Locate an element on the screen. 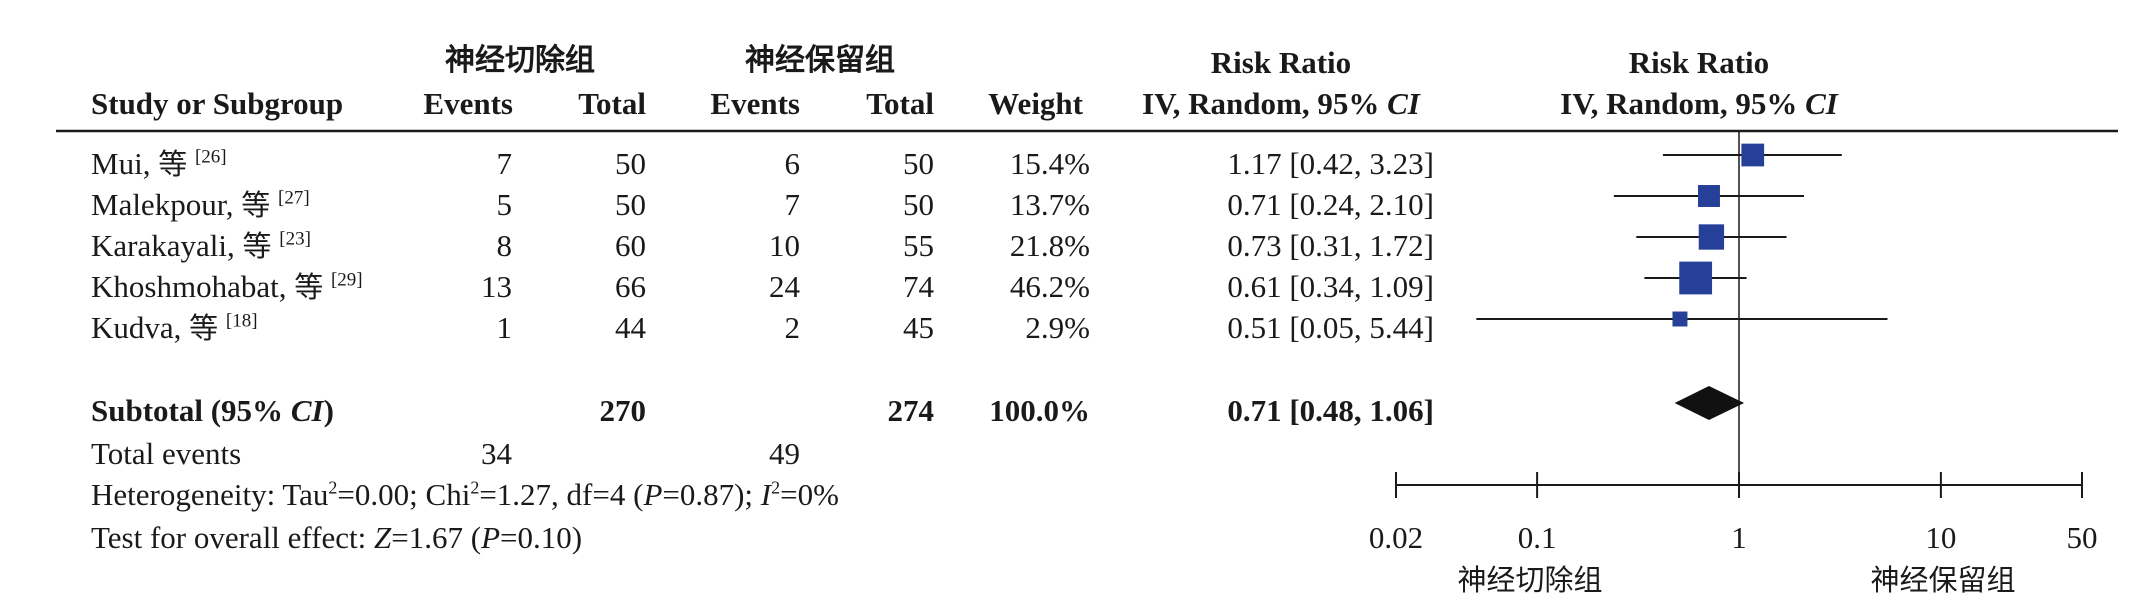  total2-value: 55 is located at coordinates (918, 245).